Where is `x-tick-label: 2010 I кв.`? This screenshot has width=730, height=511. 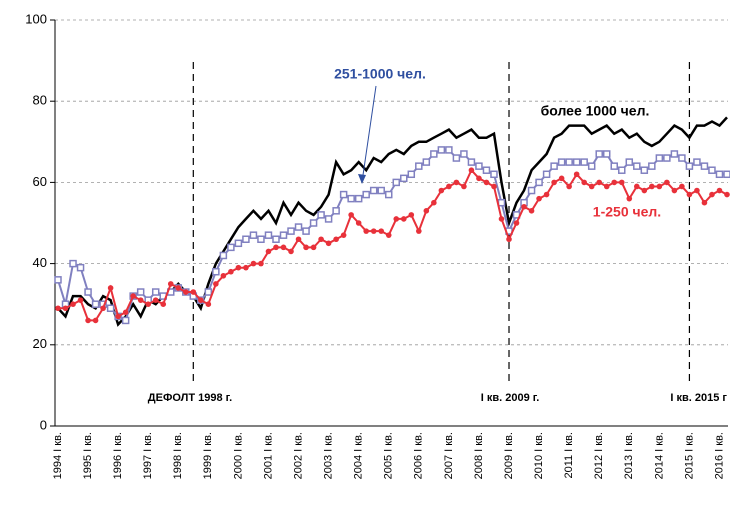
x-tick-label: 2010 I кв. is located at coordinates (539, 455).